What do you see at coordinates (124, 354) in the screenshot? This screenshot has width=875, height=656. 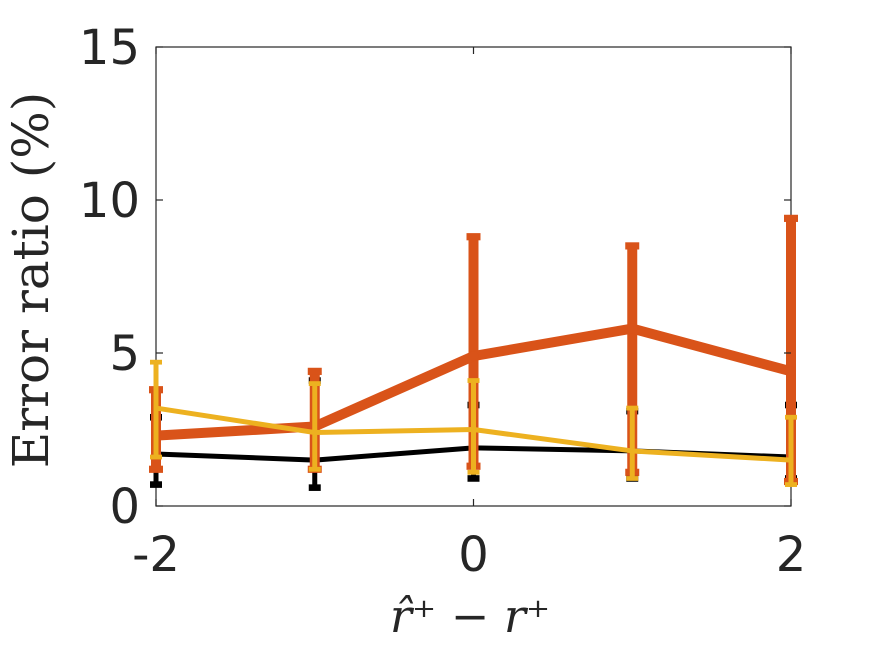 I see `y-tick-label: 5` at bounding box center [124, 354].